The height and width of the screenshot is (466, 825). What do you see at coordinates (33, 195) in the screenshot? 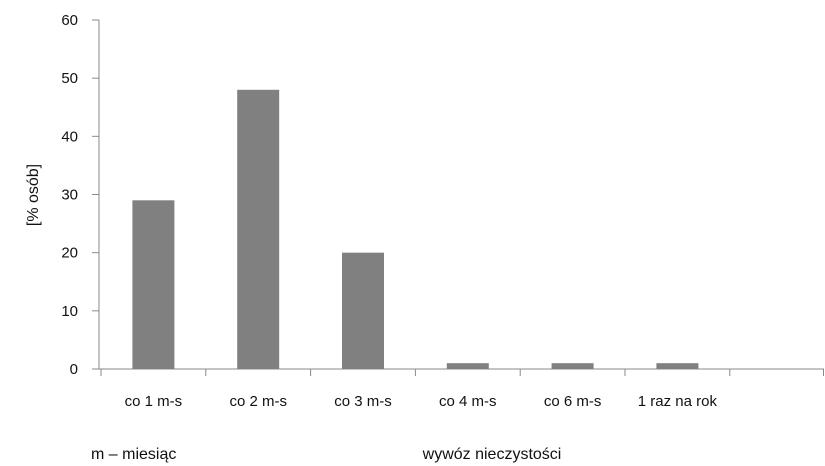
I see `y-axis-title: [% osób]` at bounding box center [33, 195].